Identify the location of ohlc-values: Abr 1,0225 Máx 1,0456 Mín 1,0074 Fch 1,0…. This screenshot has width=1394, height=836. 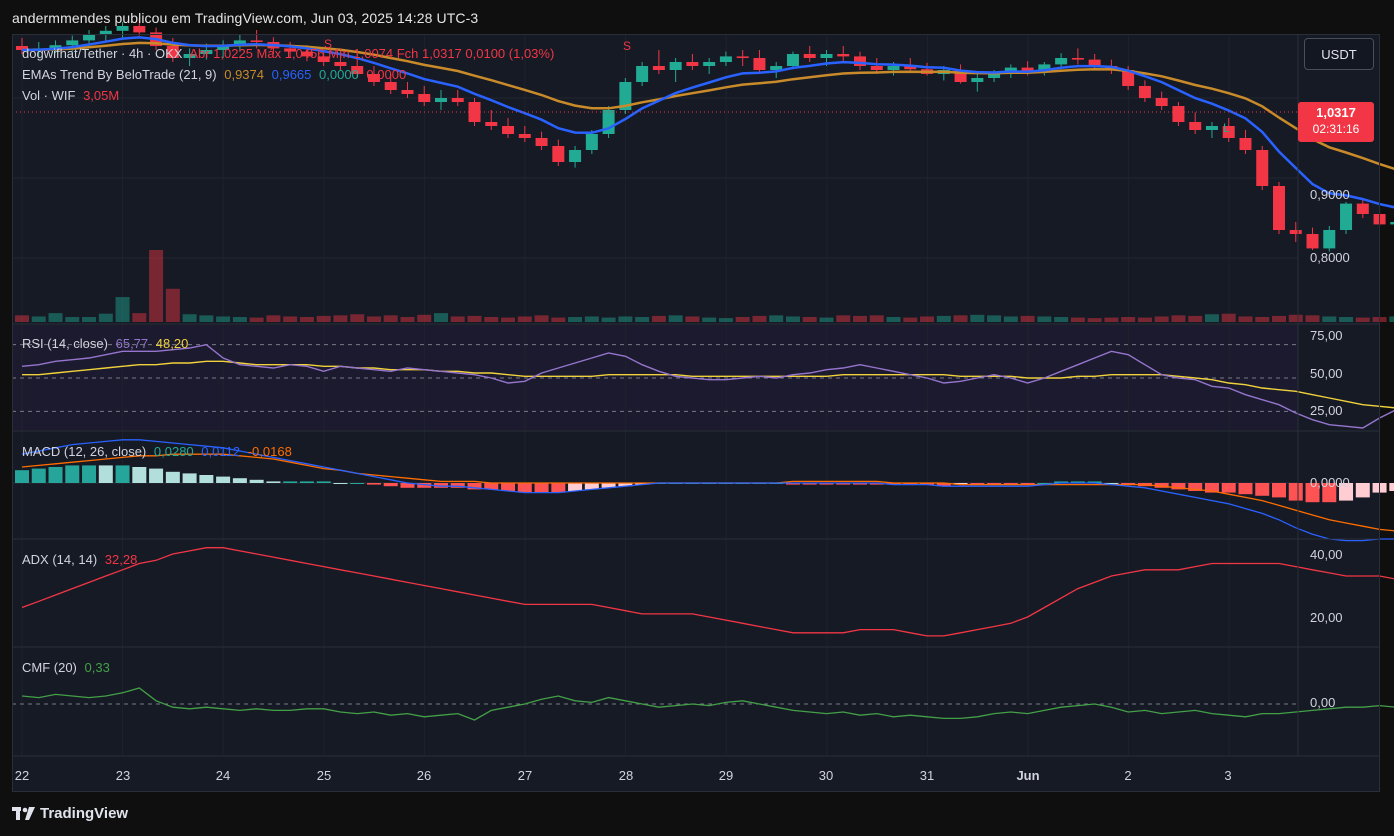
(372, 53).